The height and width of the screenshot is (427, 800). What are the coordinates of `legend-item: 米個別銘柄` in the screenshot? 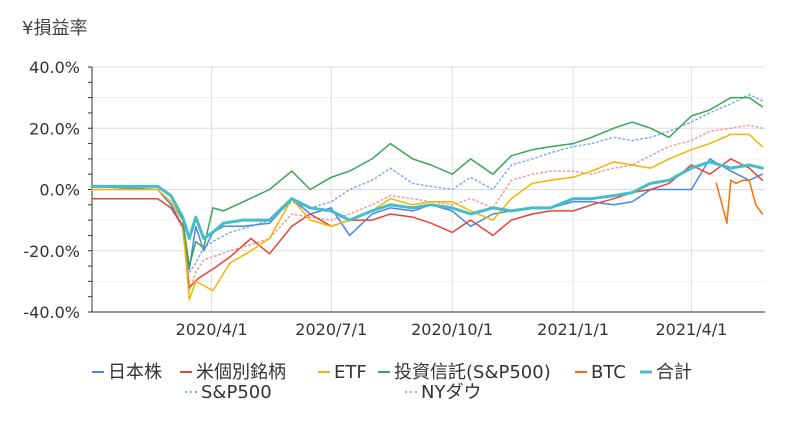 It's located at (233, 372).